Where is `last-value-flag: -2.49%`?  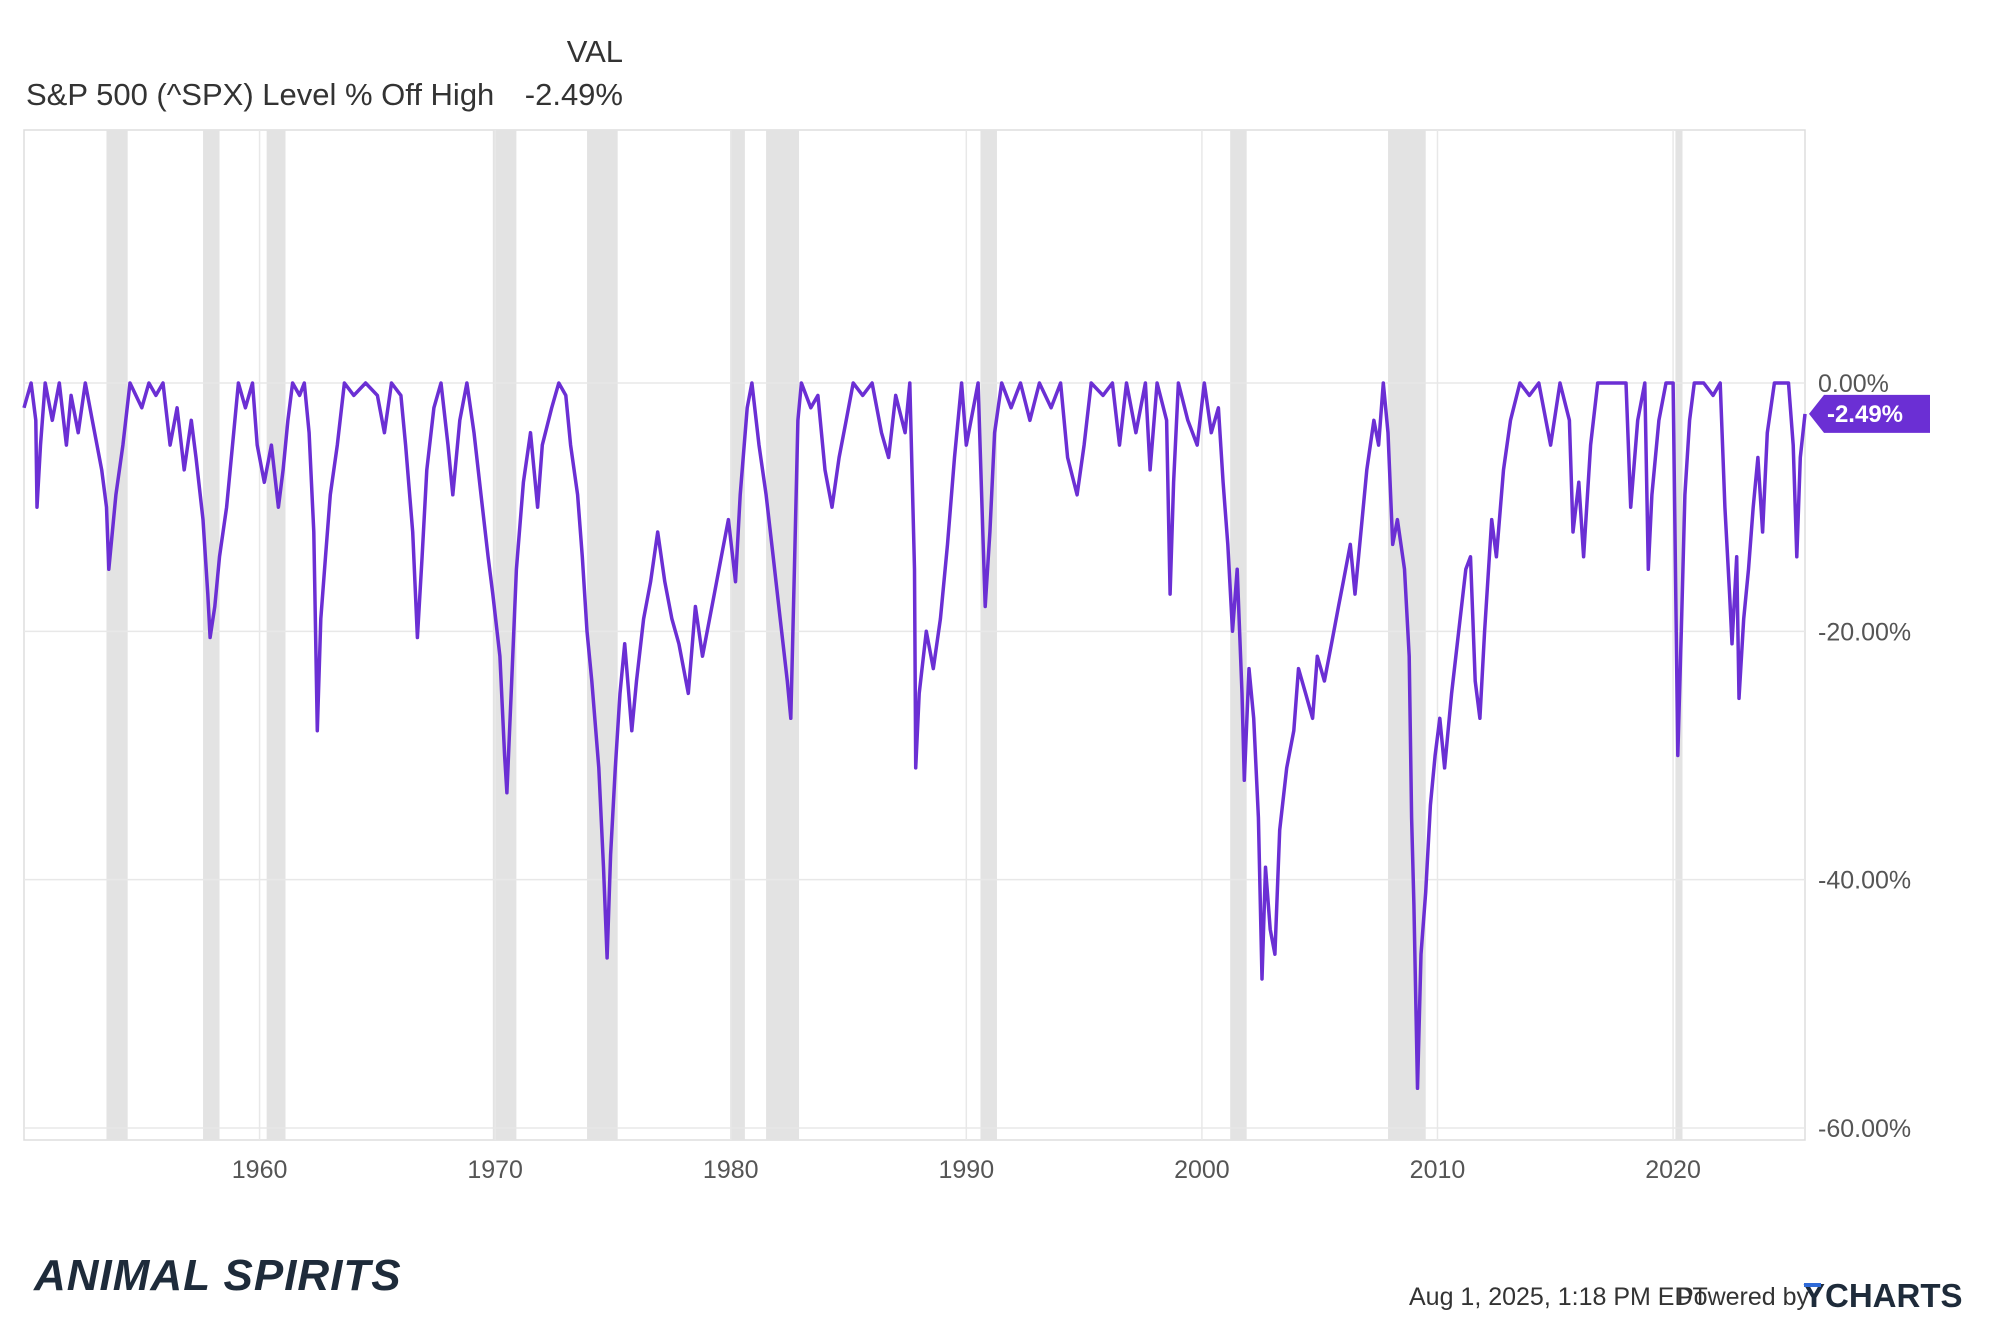 last-value-flag: -2.49% is located at coordinates (1869, 413).